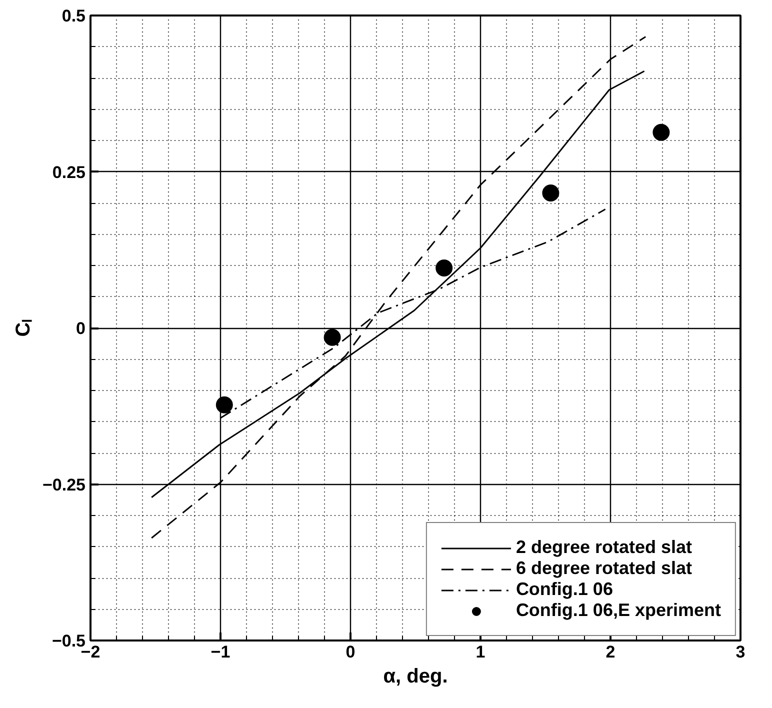 This screenshot has width=772, height=708. What do you see at coordinates (23, 328) in the screenshot?
I see `y-axis-title: Cₗ` at bounding box center [23, 328].